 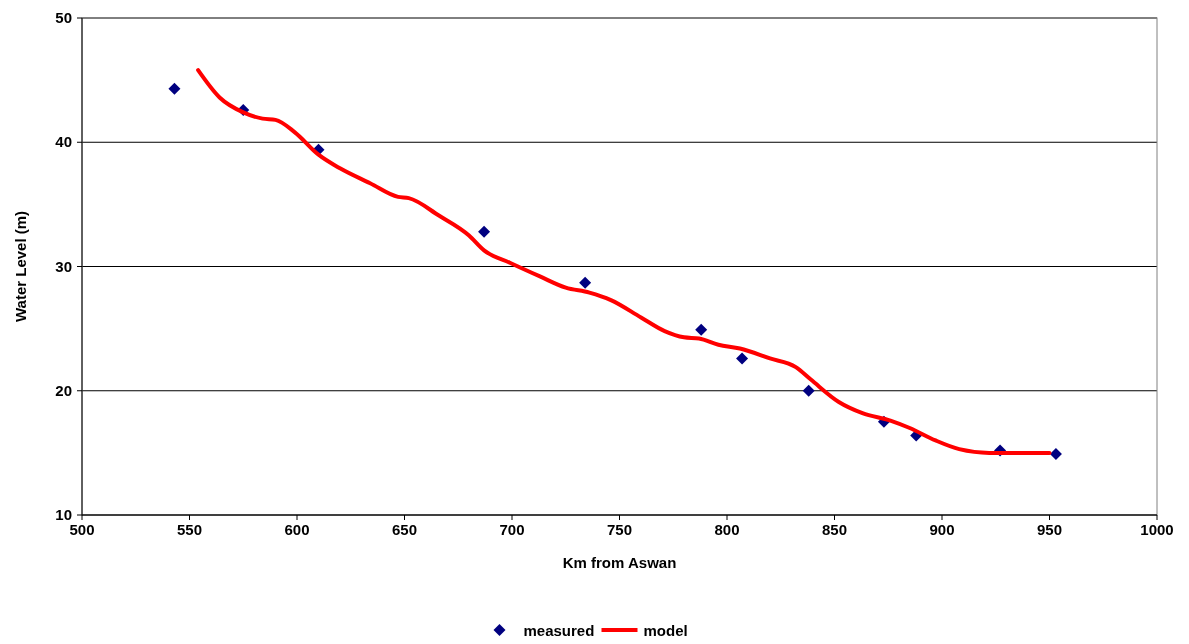 I want to click on x-tick-label: 800, so click(x=727, y=529).